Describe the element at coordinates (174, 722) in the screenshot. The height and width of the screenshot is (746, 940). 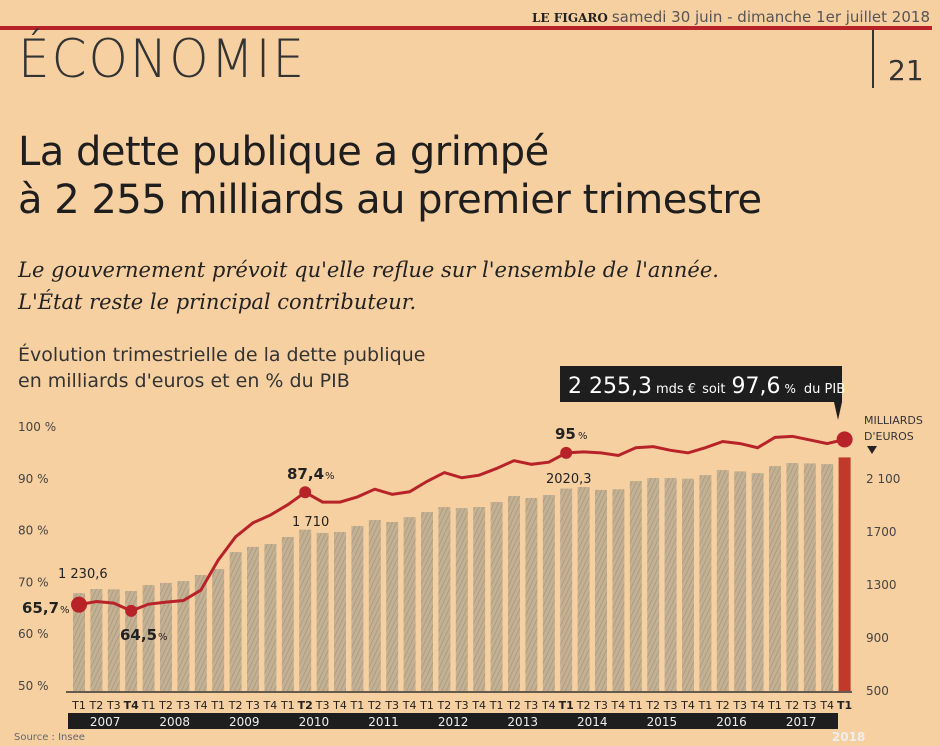
I see `year-label: 2008` at that location.